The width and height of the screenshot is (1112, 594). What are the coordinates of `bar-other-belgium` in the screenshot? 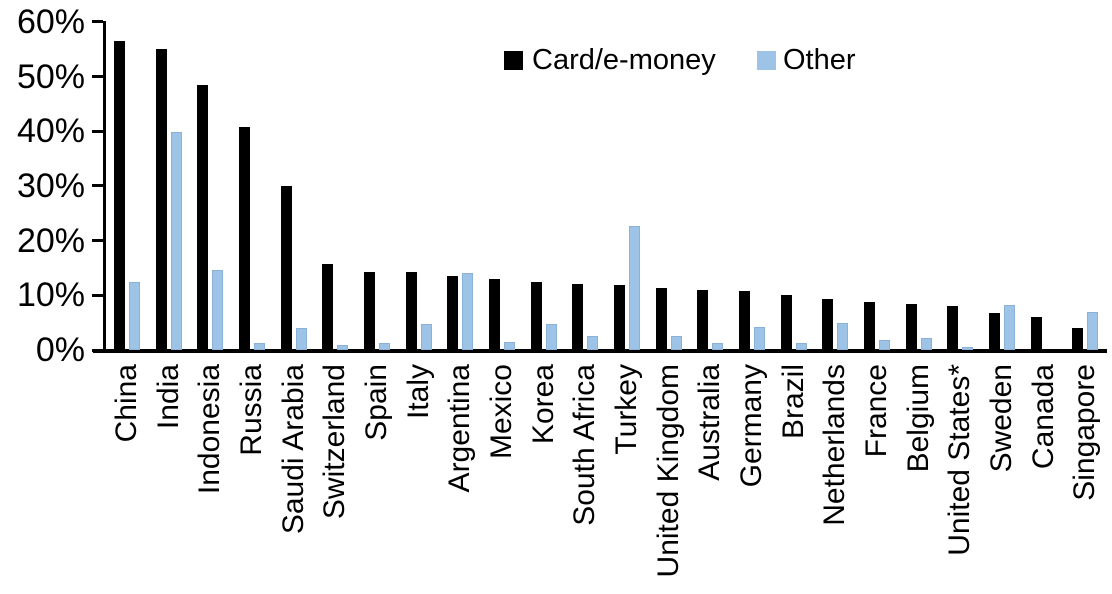 It's located at (926, 343).